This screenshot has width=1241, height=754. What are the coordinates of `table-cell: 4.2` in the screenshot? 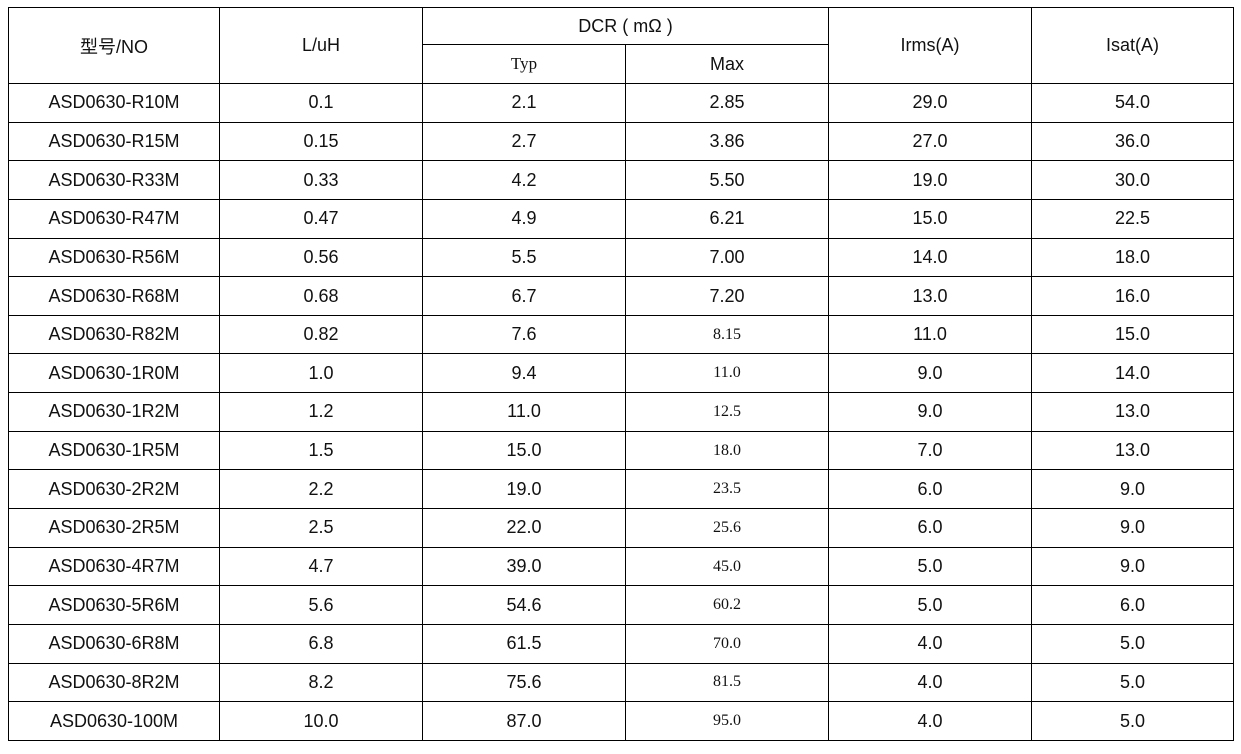 It's located at (524, 180).